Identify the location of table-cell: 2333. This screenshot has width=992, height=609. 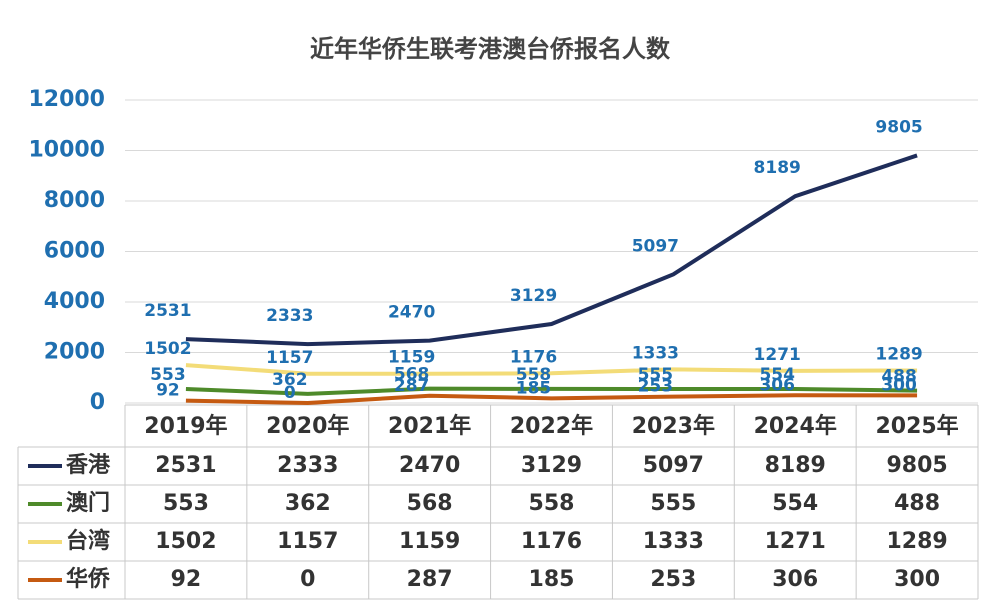
(307, 465).